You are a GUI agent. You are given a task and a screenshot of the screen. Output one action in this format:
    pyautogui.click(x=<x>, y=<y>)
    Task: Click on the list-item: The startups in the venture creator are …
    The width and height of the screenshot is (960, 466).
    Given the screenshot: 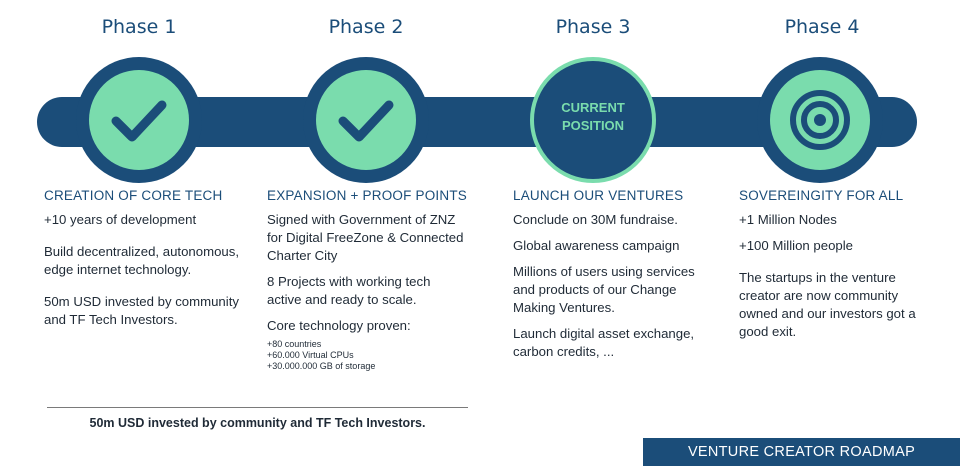 What is the action you would take?
    pyautogui.click(x=827, y=304)
    